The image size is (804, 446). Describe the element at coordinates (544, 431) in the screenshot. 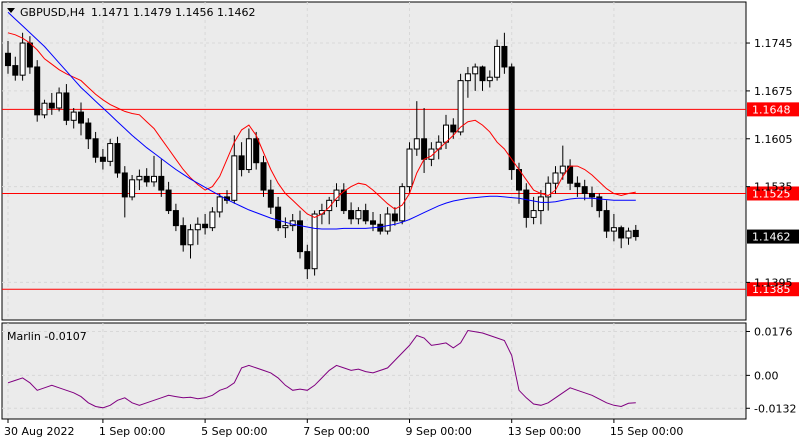

I see `time-axis-label: 13 Sep 00:00` at that location.